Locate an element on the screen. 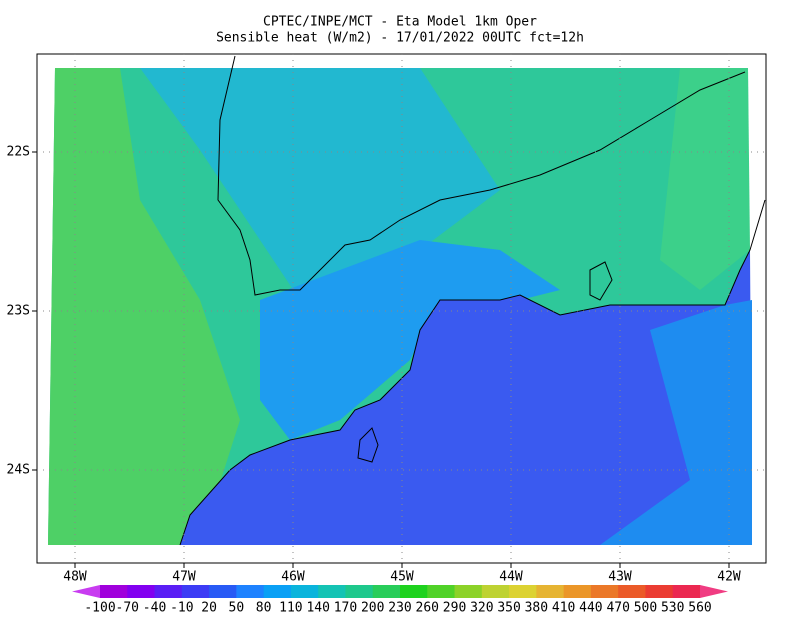 This screenshot has height=622, width=800. lon-label: 42W is located at coordinates (729, 577).